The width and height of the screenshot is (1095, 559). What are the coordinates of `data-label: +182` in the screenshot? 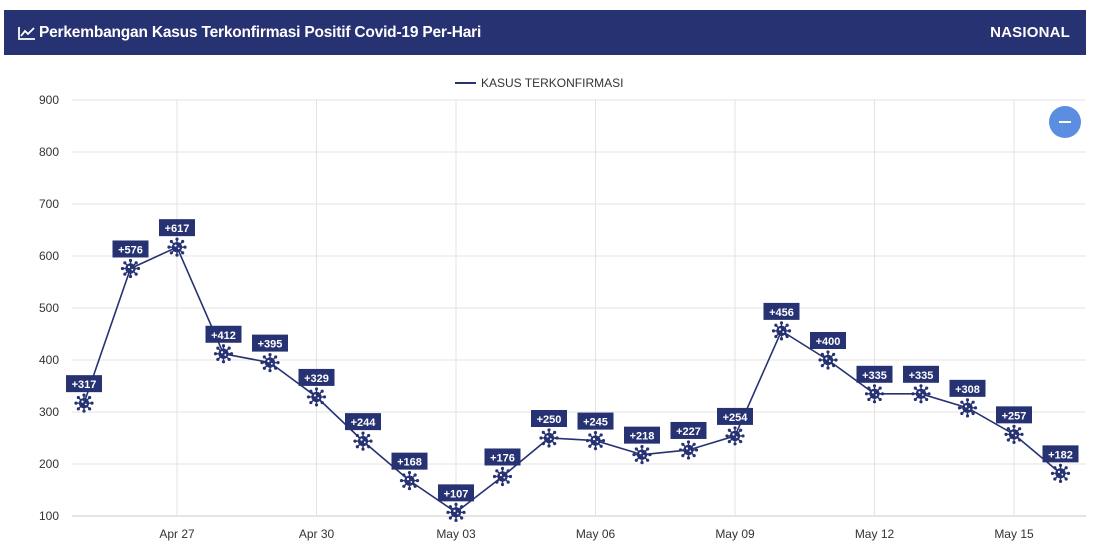 It's located at (1060, 454).